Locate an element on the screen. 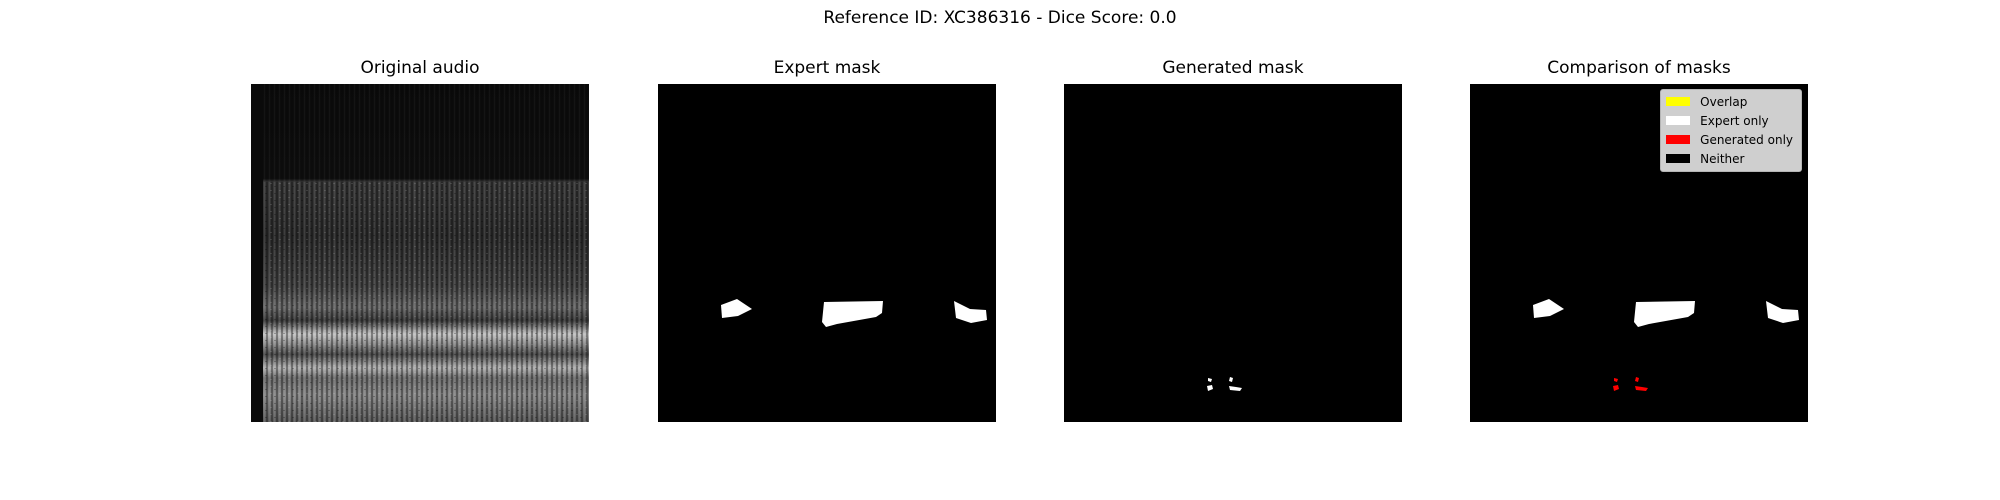  panel-title-comparison: Comparison of masks is located at coordinates (1639, 68).